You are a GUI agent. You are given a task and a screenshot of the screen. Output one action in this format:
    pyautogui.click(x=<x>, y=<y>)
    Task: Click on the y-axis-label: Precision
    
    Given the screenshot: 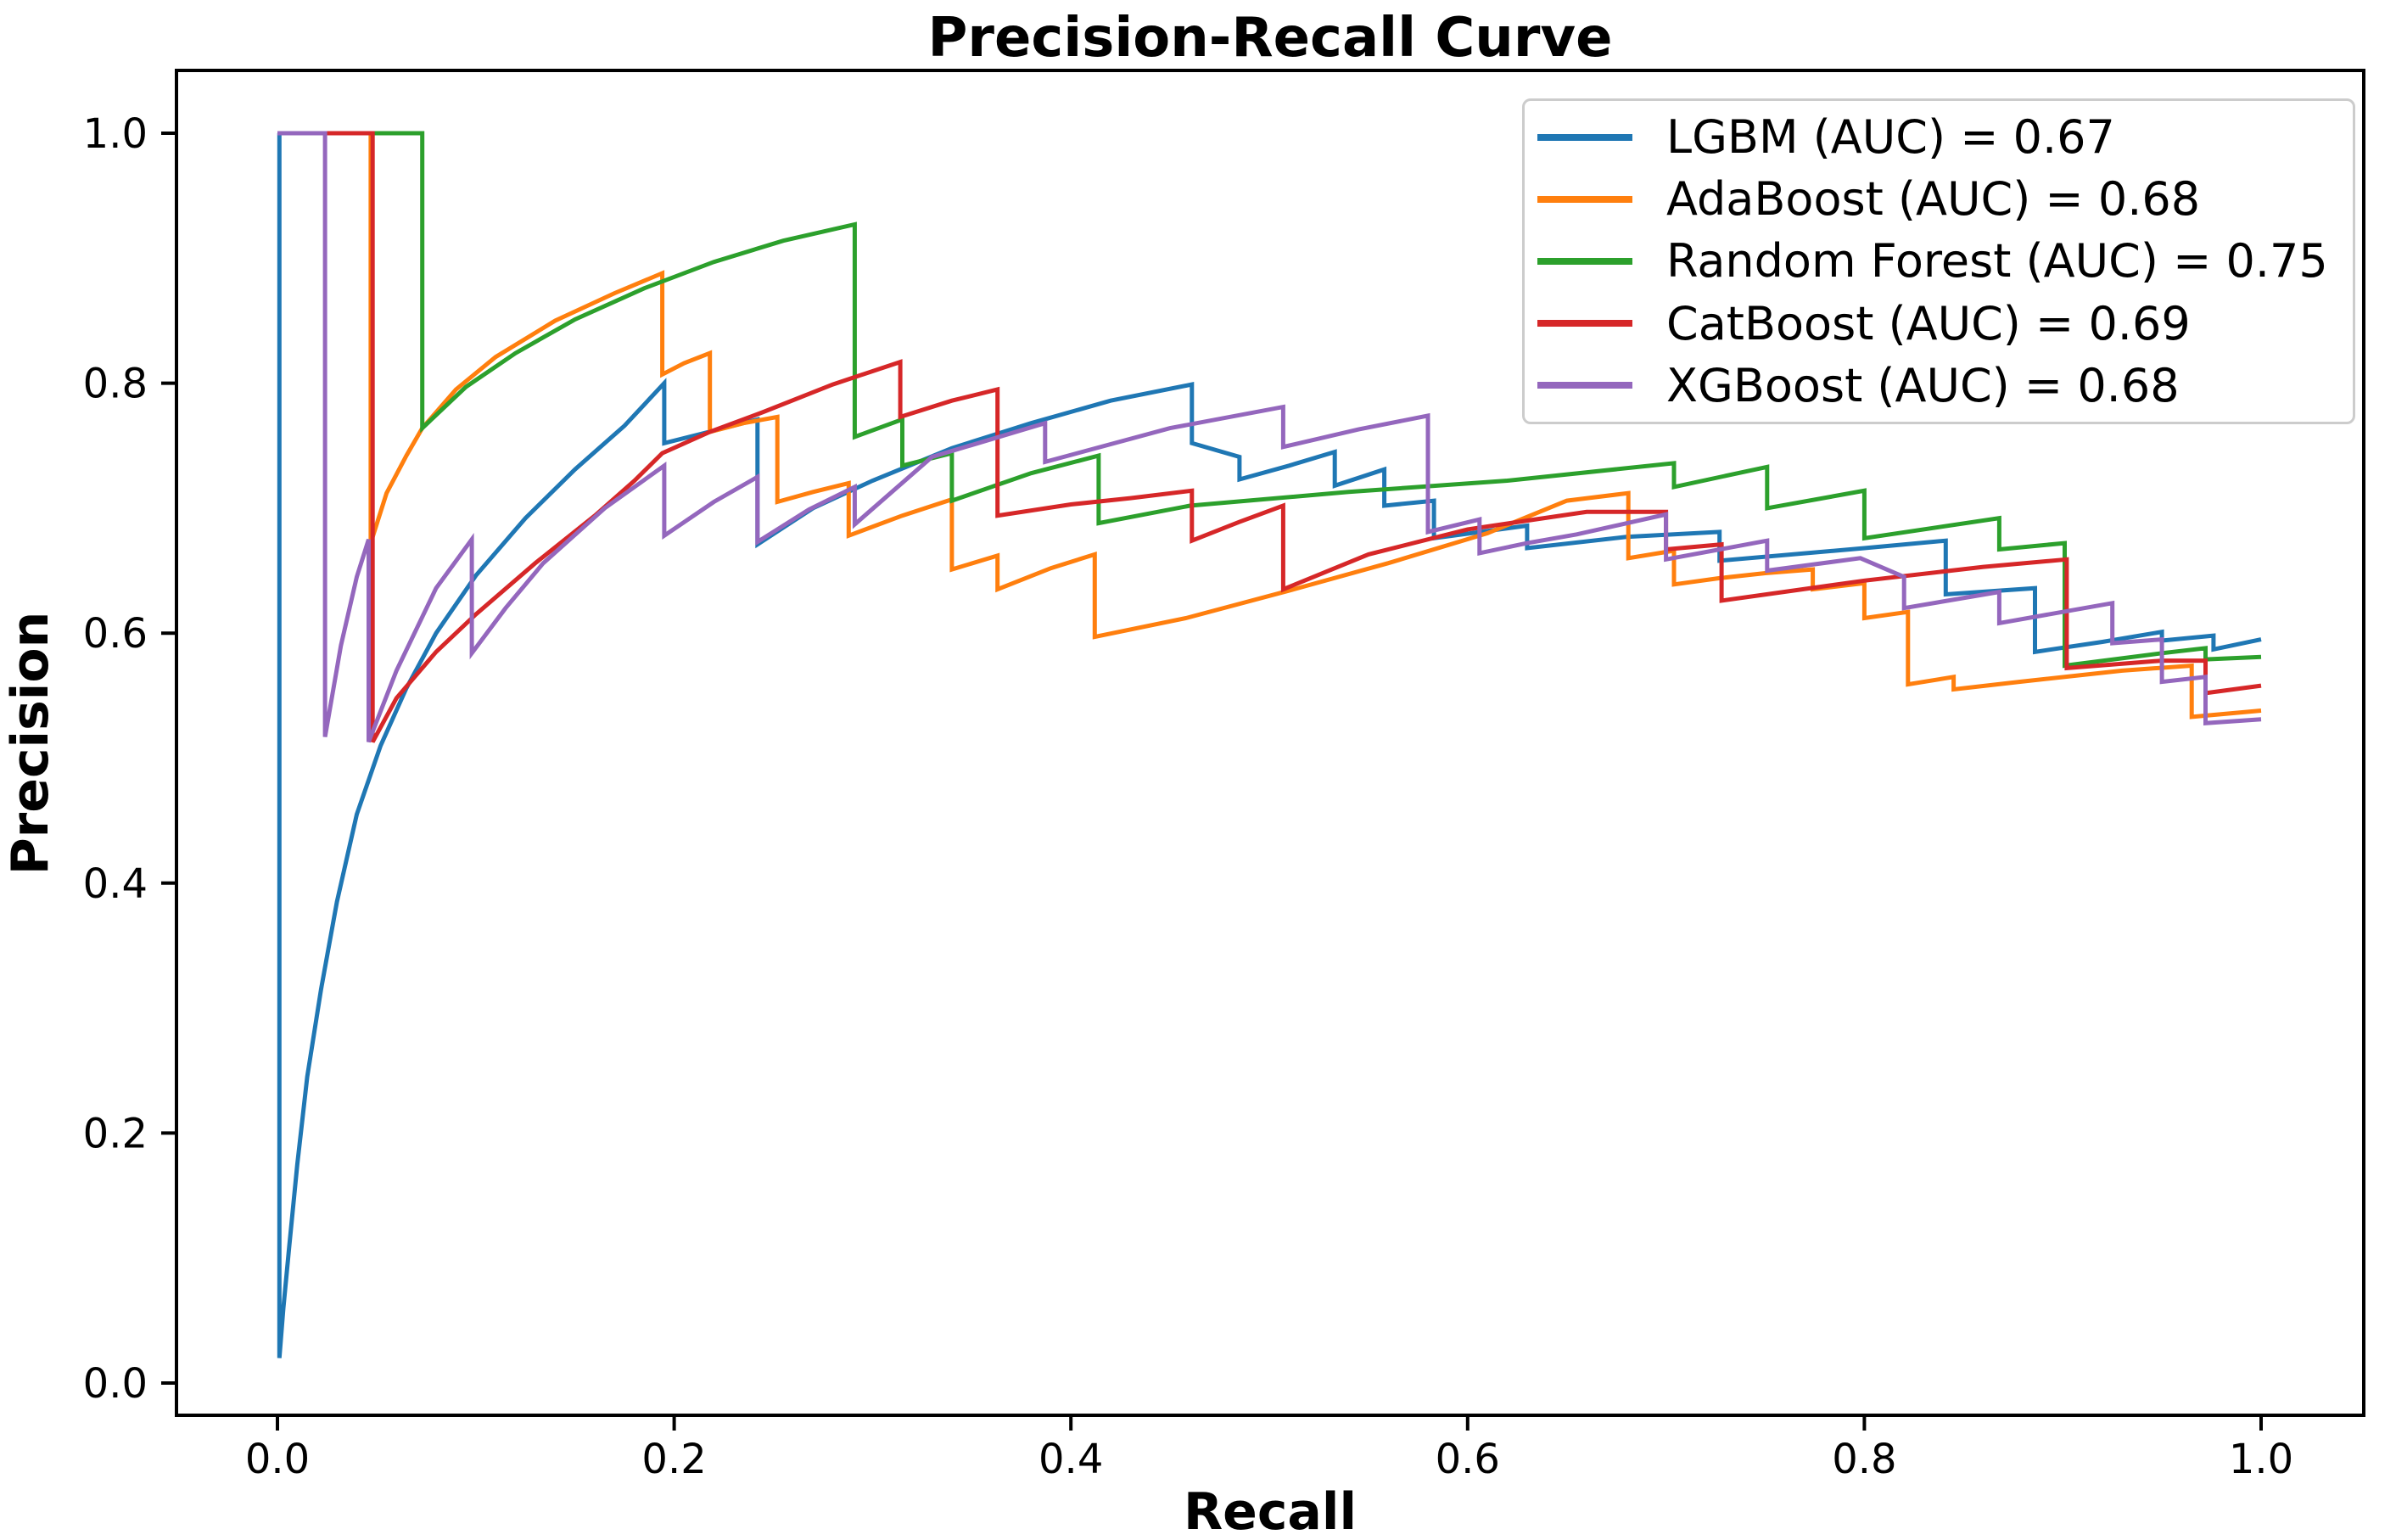 What is the action you would take?
    pyautogui.click(x=30, y=744)
    